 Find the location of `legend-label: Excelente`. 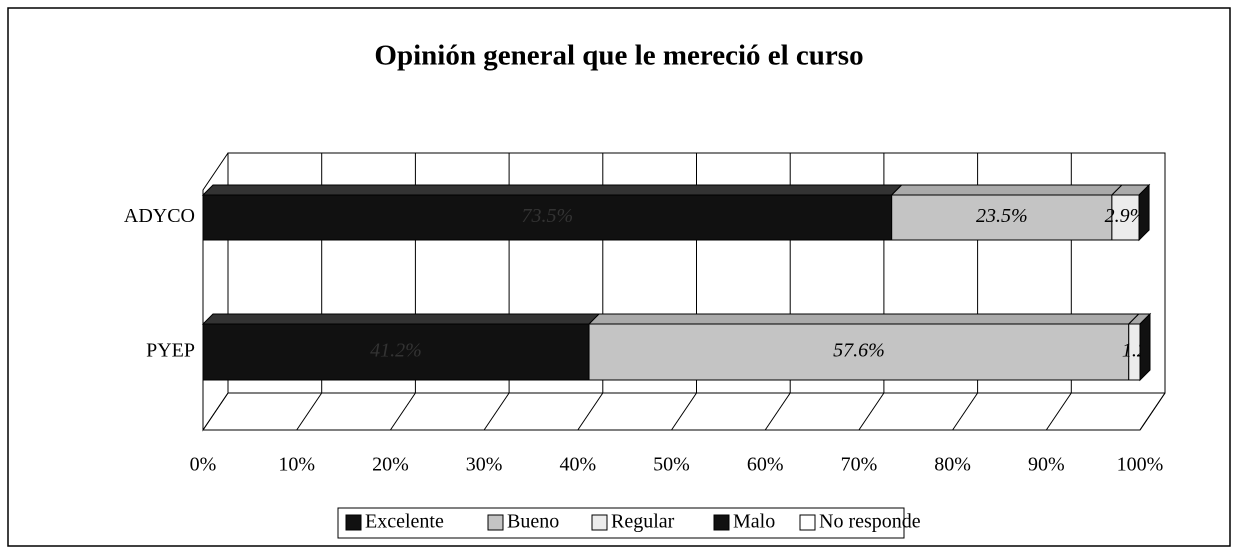

legend-label: Excelente is located at coordinates (404, 522).